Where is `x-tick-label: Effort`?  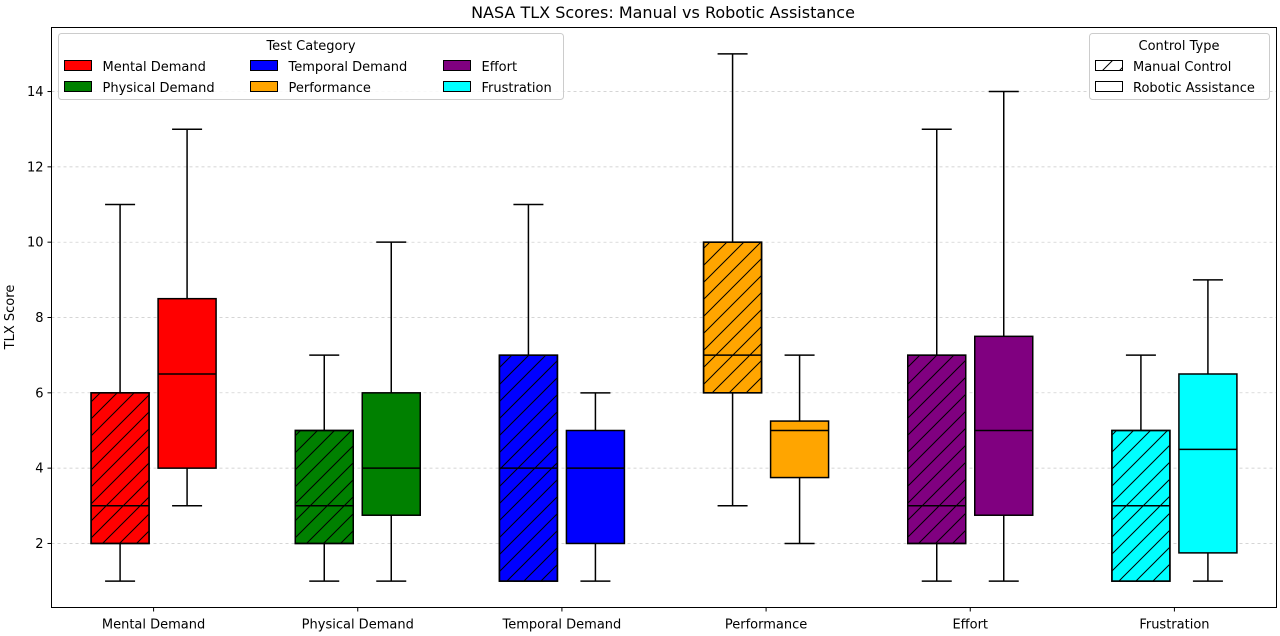
x-tick-label: Effort is located at coordinates (970, 625).